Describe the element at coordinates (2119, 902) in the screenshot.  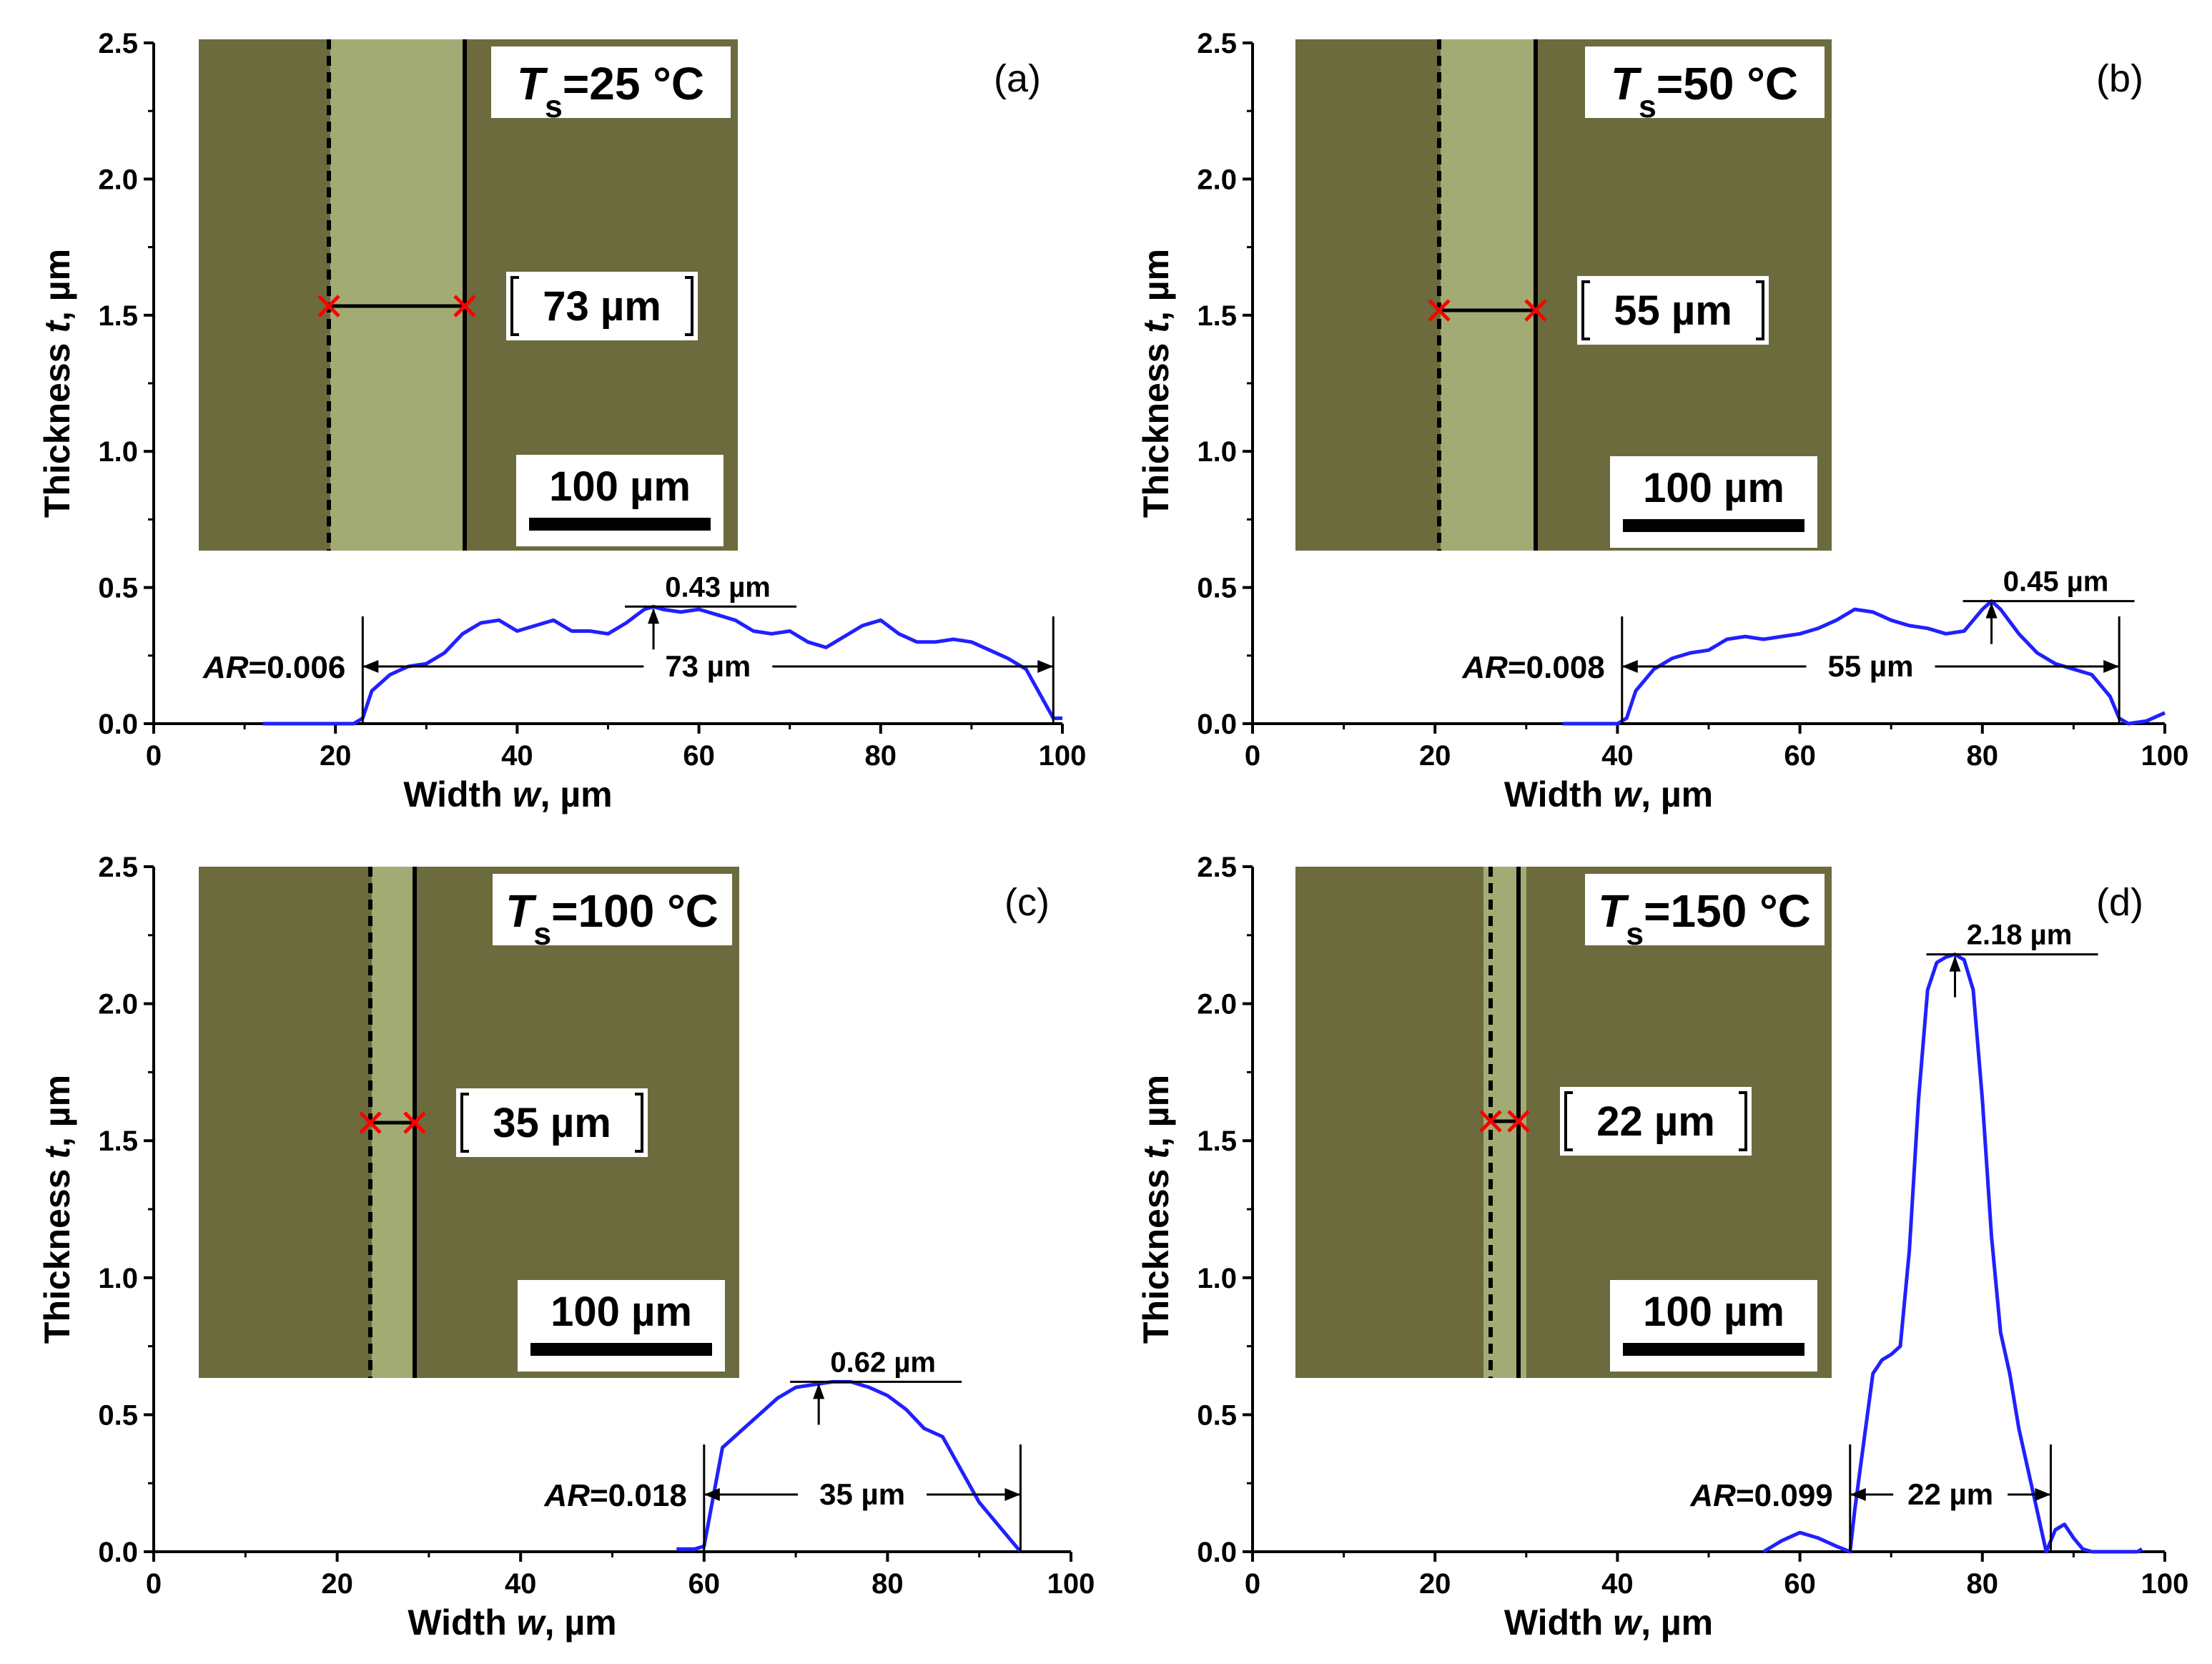
I see `panel-label: (d)` at that location.